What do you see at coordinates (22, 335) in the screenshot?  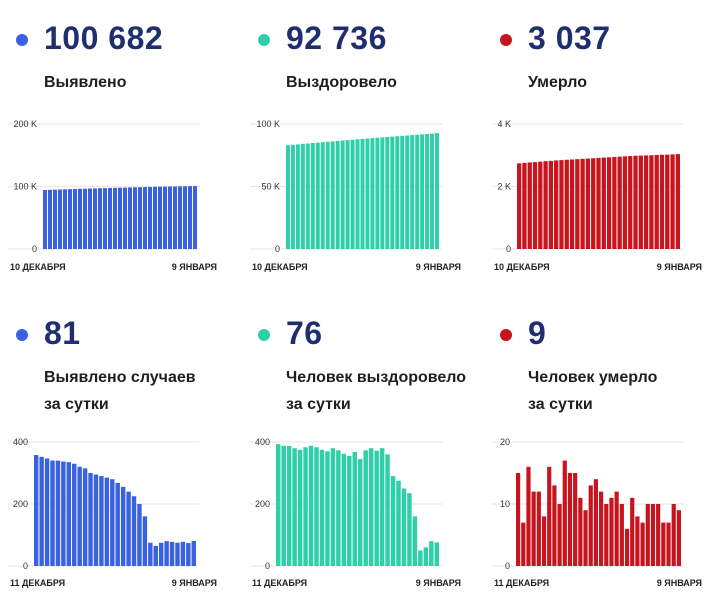 I see `daily-detected-dot` at bounding box center [22, 335].